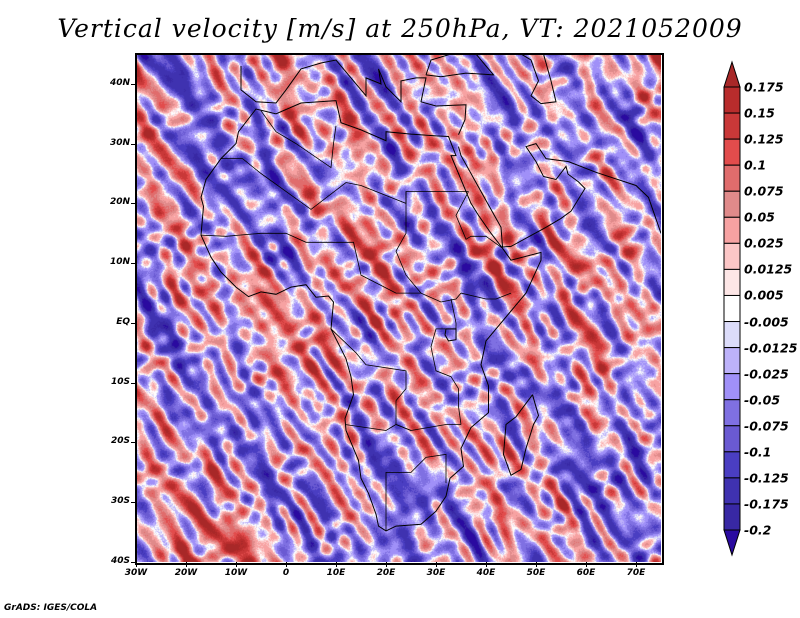  Describe the element at coordinates (759, 217) in the screenshot. I see `colorbar-label: 0.05` at that location.